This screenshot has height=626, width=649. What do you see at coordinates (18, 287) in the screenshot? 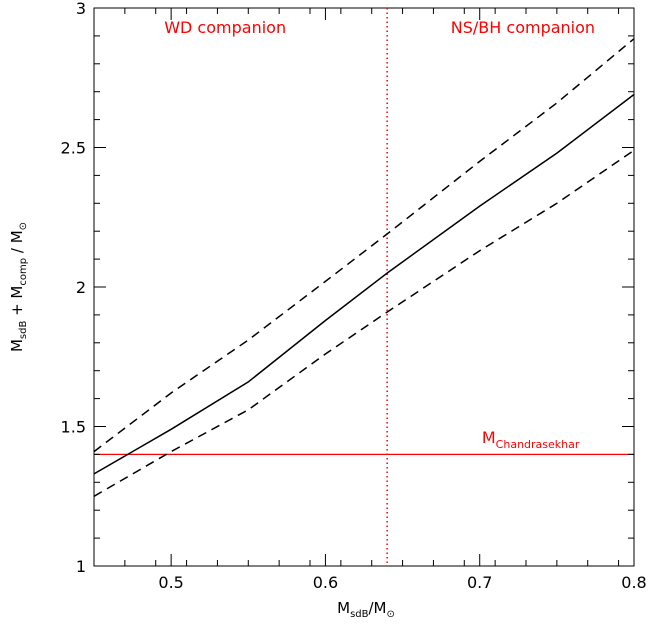
I see `y-axis-label: MsdB + Mcomp / M⊙` at bounding box center [18, 287].